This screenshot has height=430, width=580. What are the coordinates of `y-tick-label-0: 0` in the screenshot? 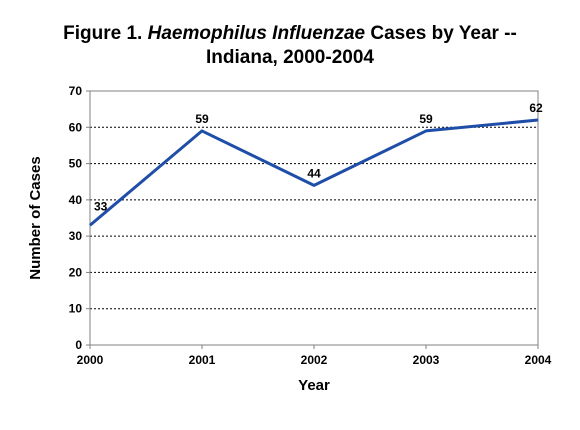 It's located at (78, 345).